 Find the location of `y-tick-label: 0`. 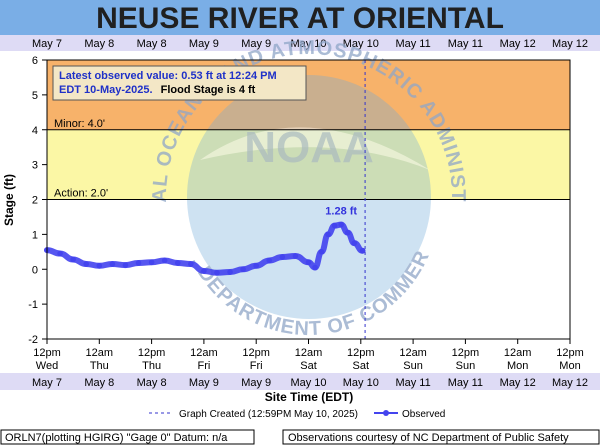

y-tick-label: 0 is located at coordinates (35, 270).